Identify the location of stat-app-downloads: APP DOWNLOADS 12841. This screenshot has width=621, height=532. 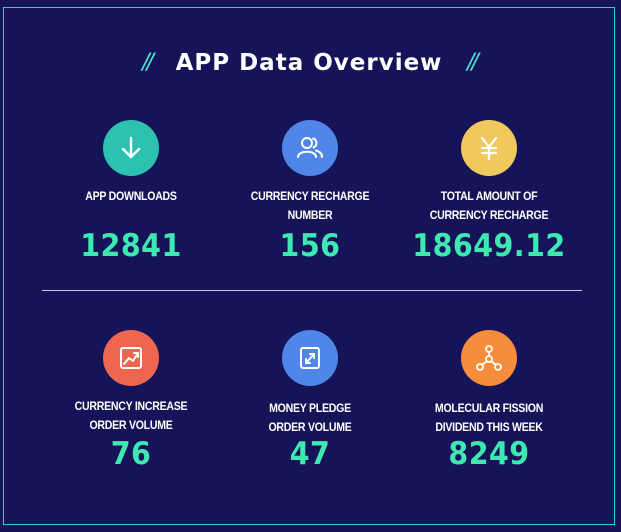
(131, 191).